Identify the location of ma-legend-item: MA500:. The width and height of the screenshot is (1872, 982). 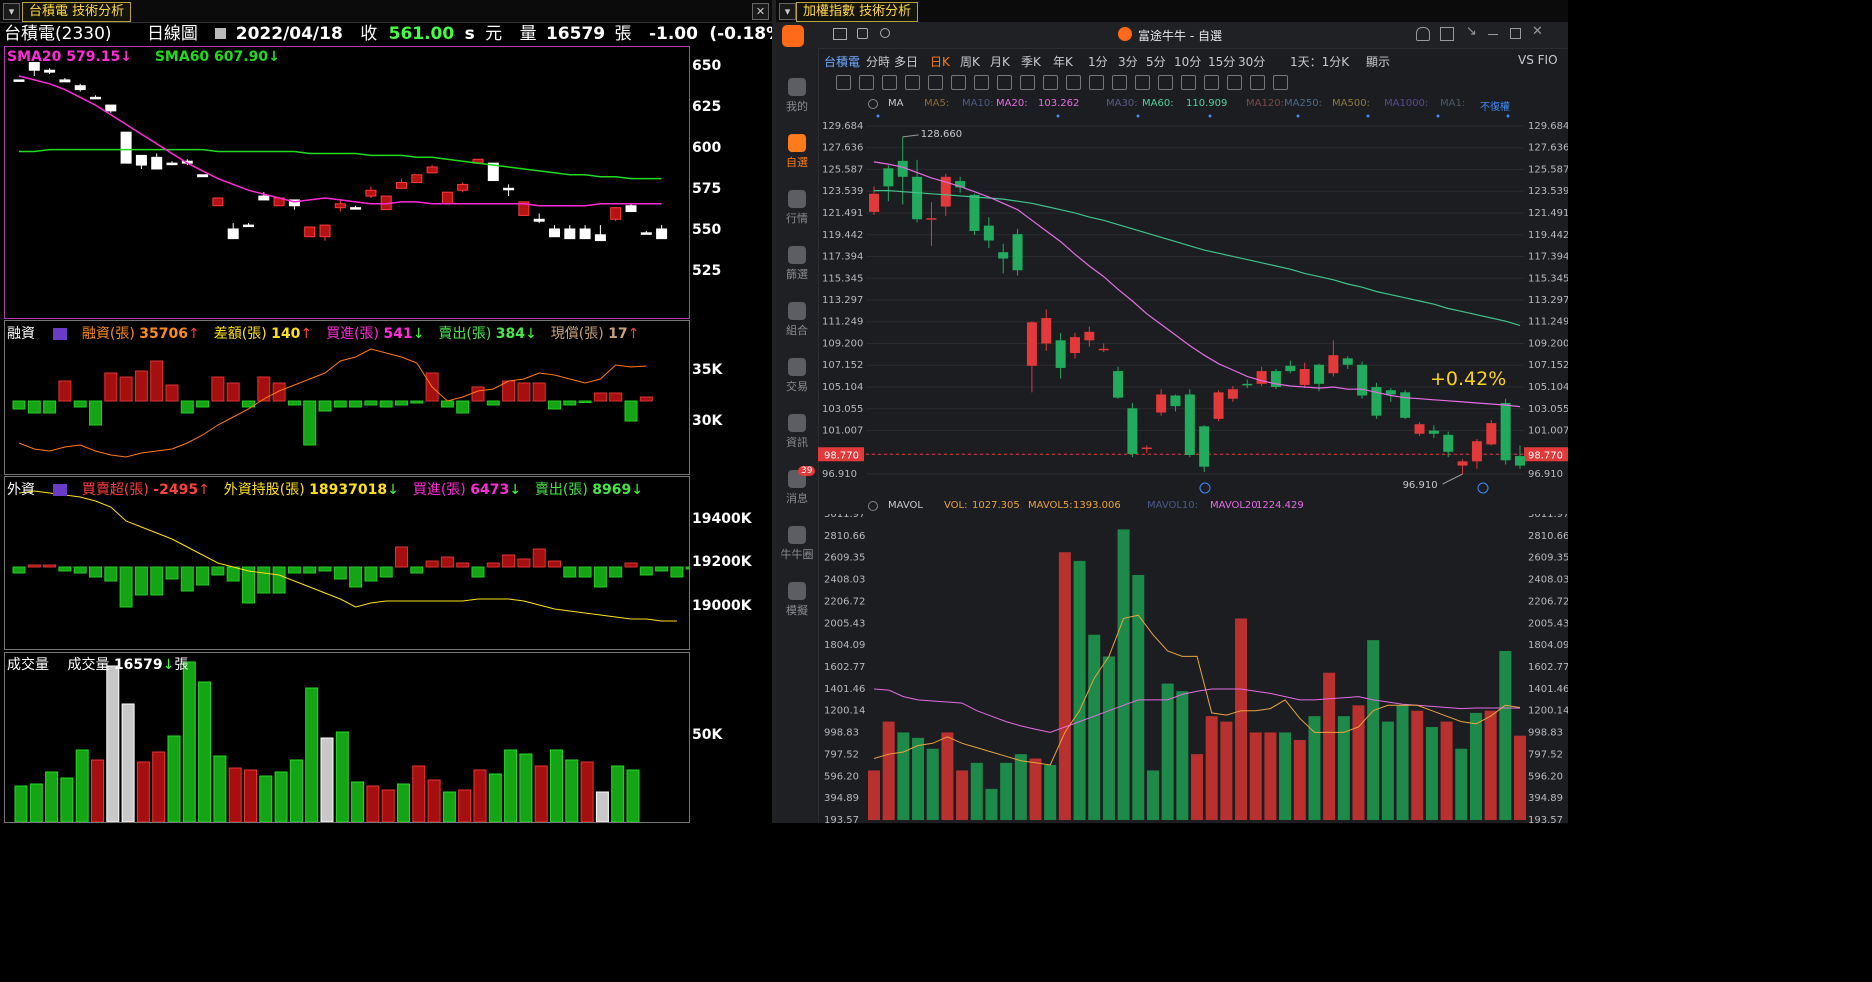
(1351, 103).